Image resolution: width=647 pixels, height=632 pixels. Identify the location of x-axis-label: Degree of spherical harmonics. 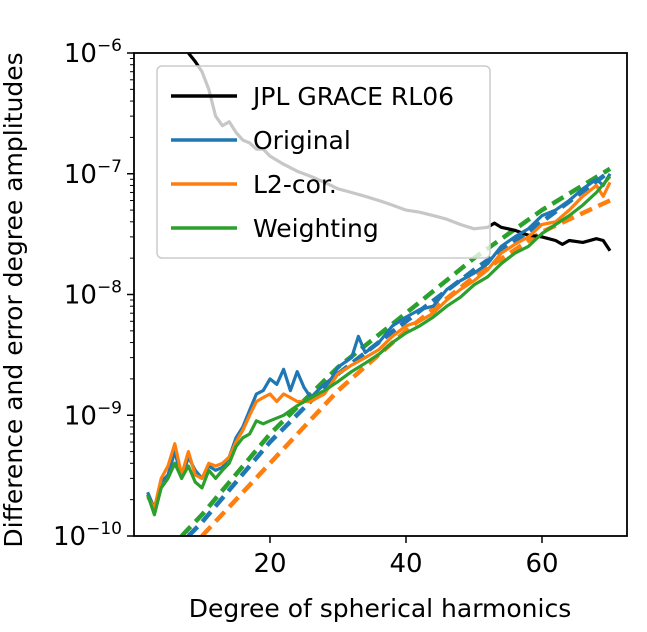
(380, 608).